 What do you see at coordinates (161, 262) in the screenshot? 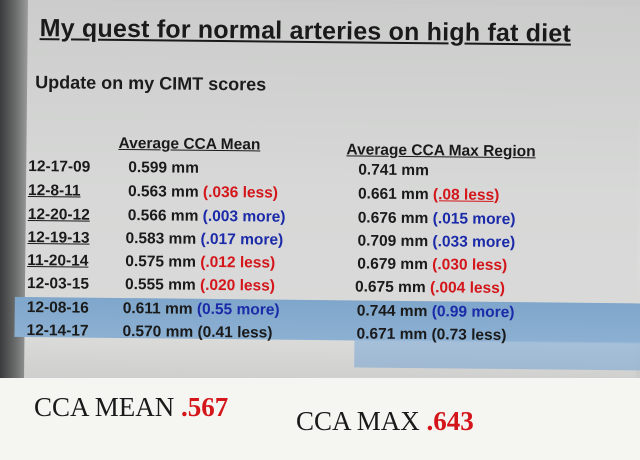
I see `row-mean-value: 0.575 mm` at bounding box center [161, 262].